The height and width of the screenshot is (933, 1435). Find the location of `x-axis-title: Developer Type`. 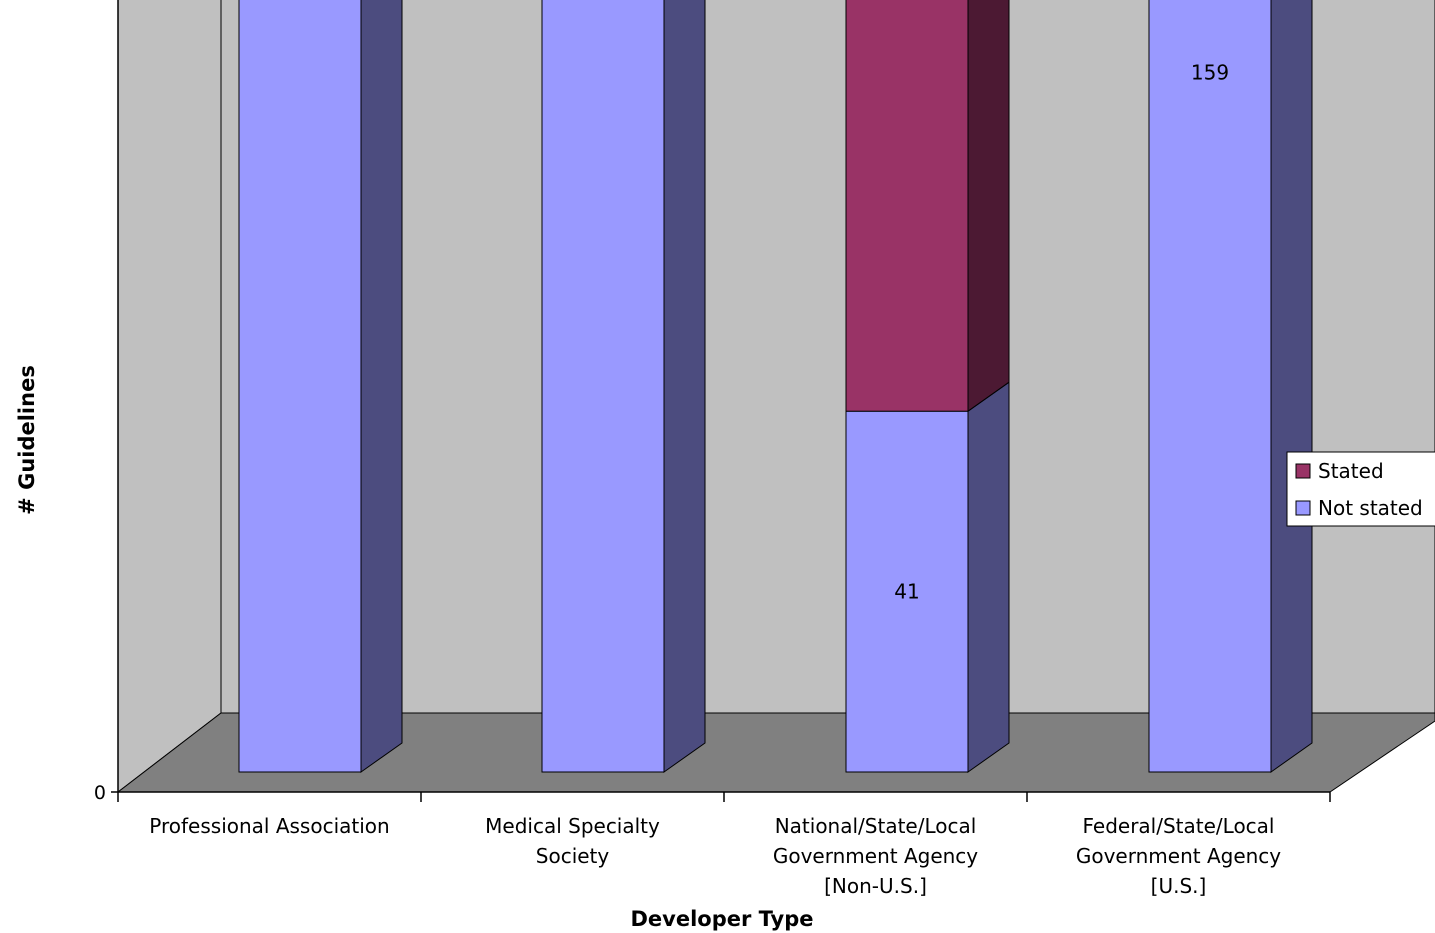

x-axis-title: Developer Type is located at coordinates (722, 919).